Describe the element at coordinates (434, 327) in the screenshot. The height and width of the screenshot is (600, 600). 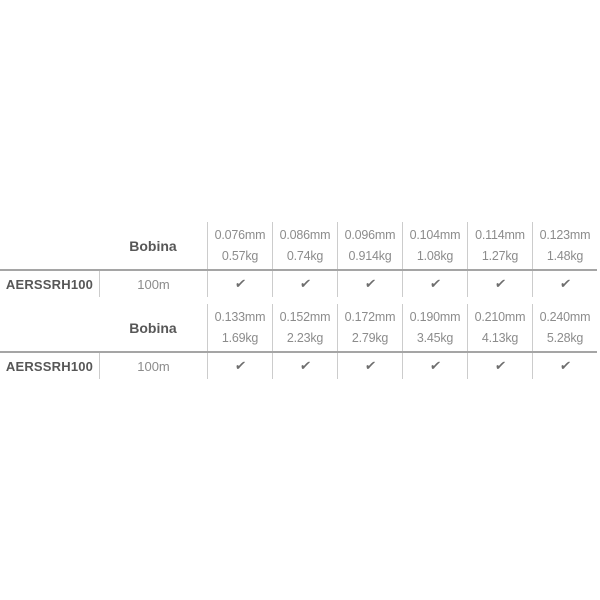
I see `spec-header-cell: 0.190mm 3.45kg` at that location.